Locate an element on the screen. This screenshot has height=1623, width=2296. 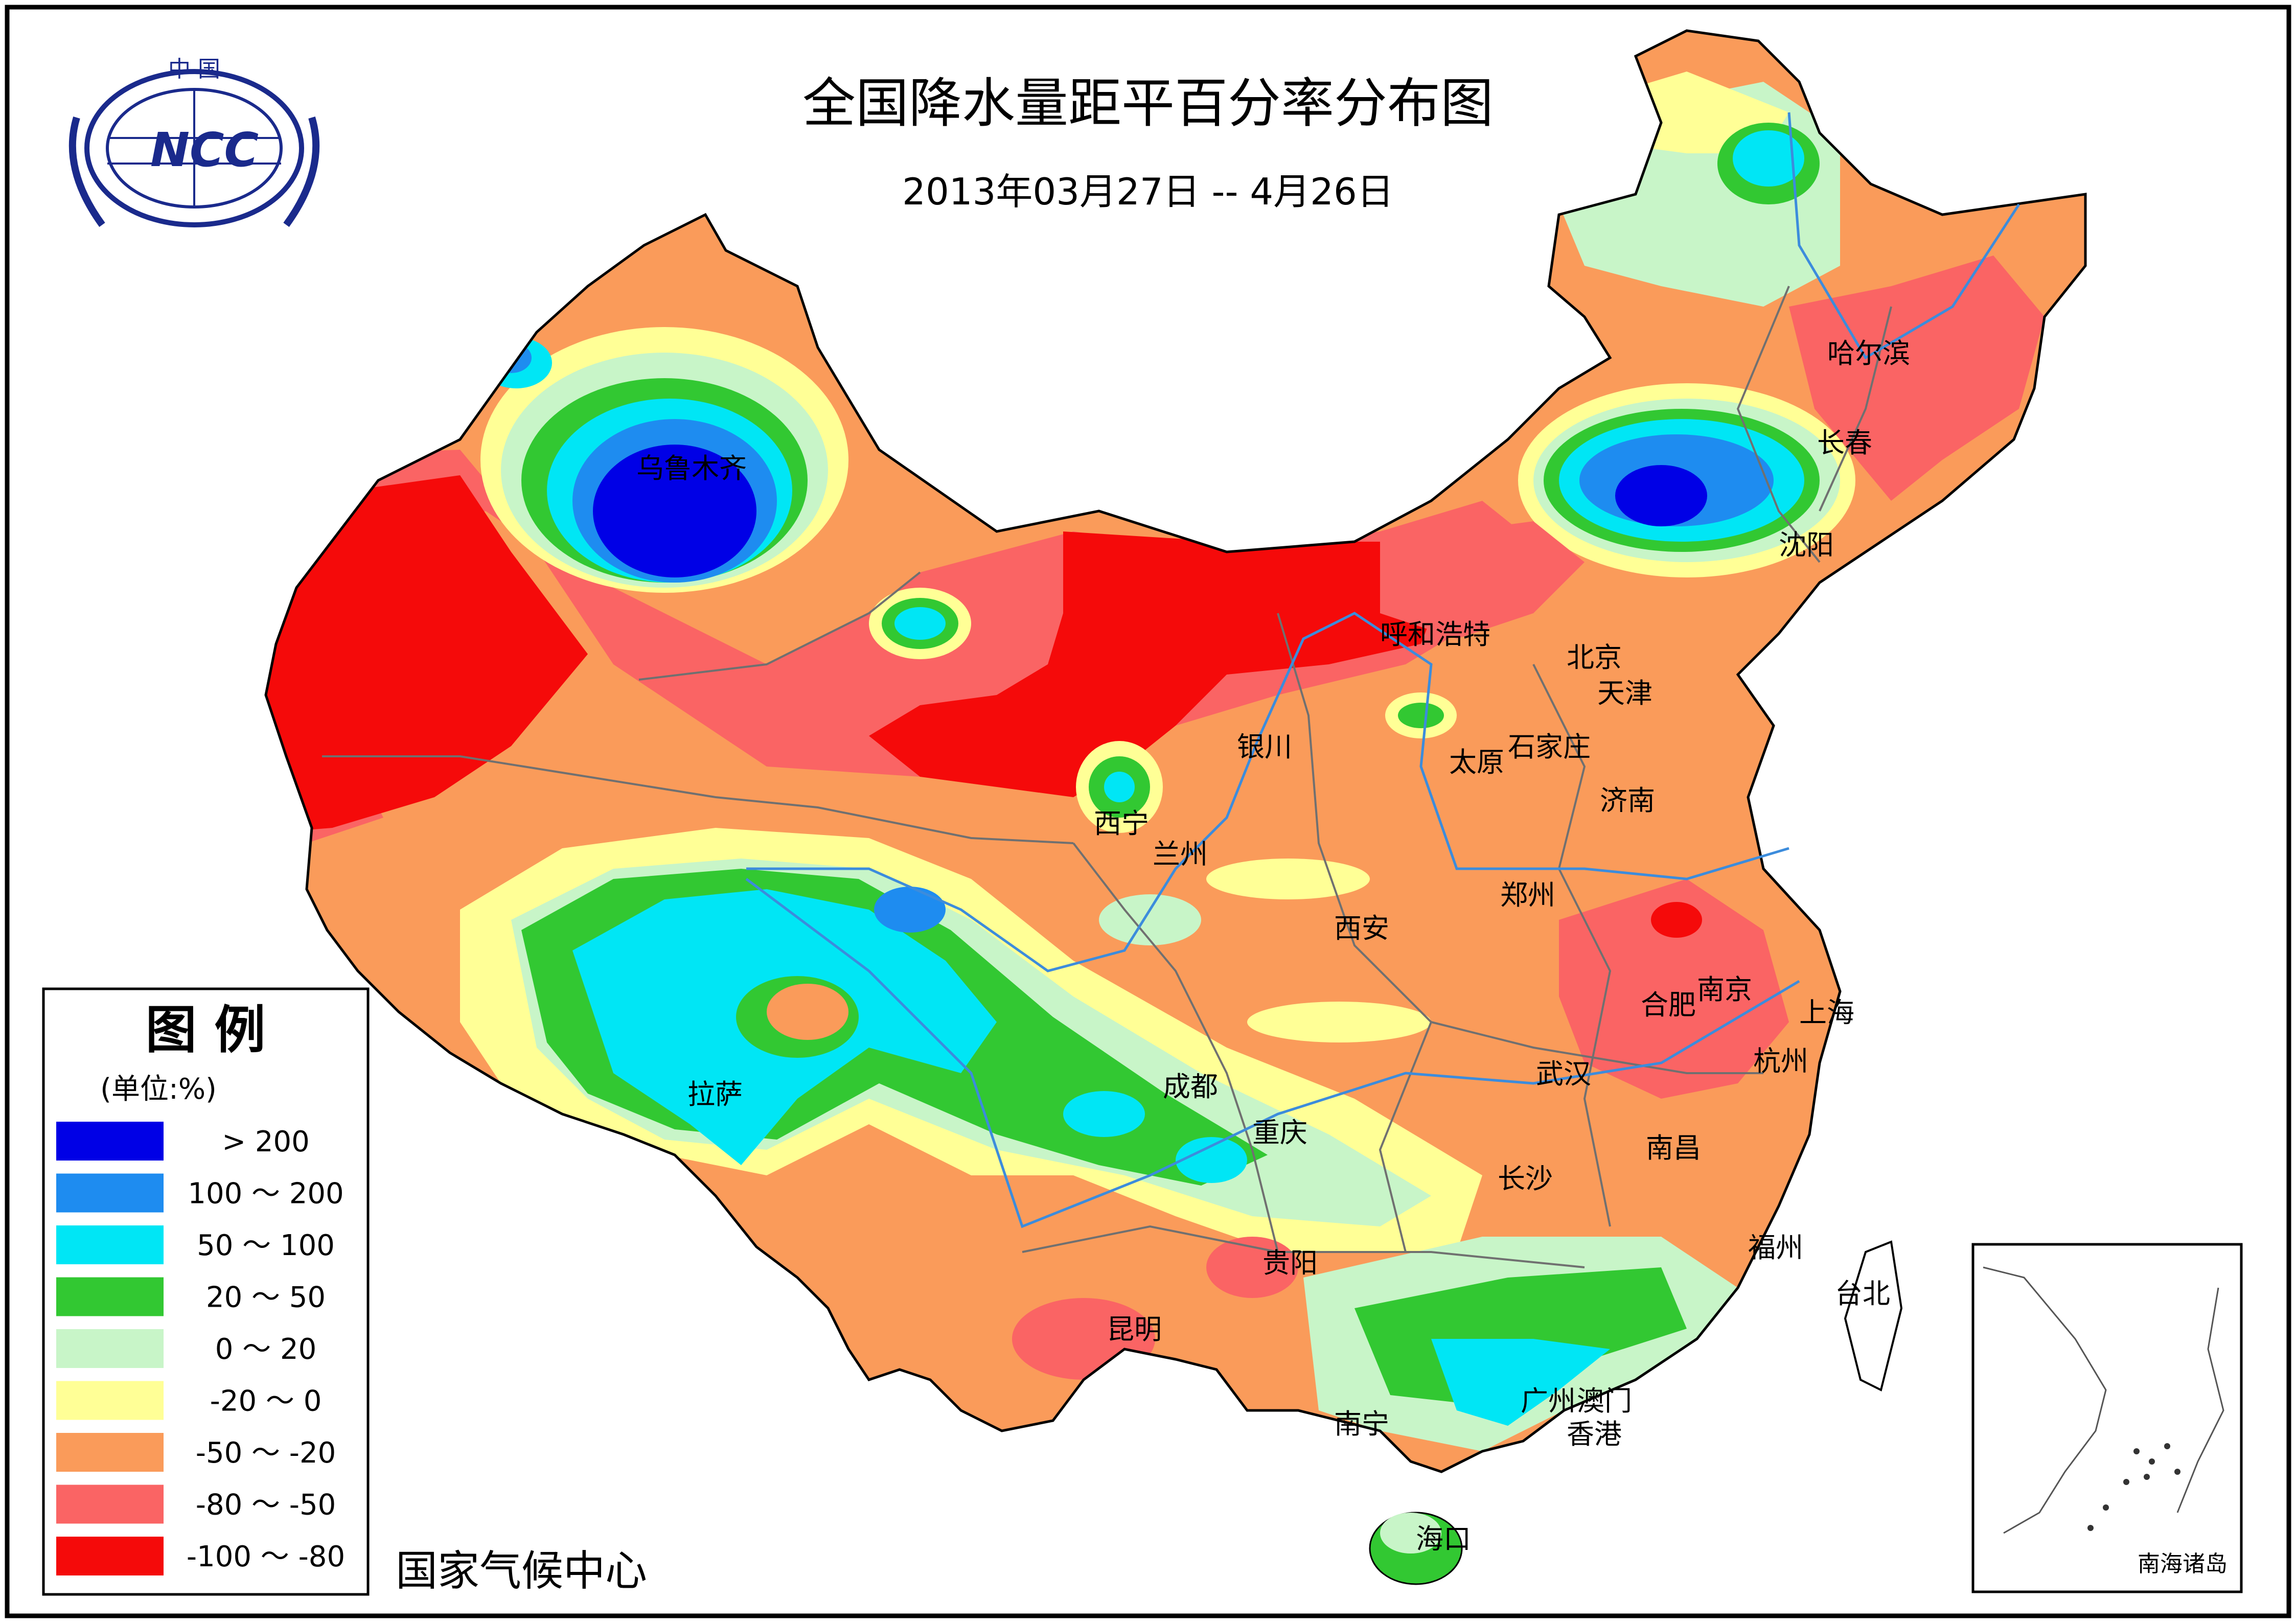
legend-item-label: > 200 is located at coordinates (266, 1141).